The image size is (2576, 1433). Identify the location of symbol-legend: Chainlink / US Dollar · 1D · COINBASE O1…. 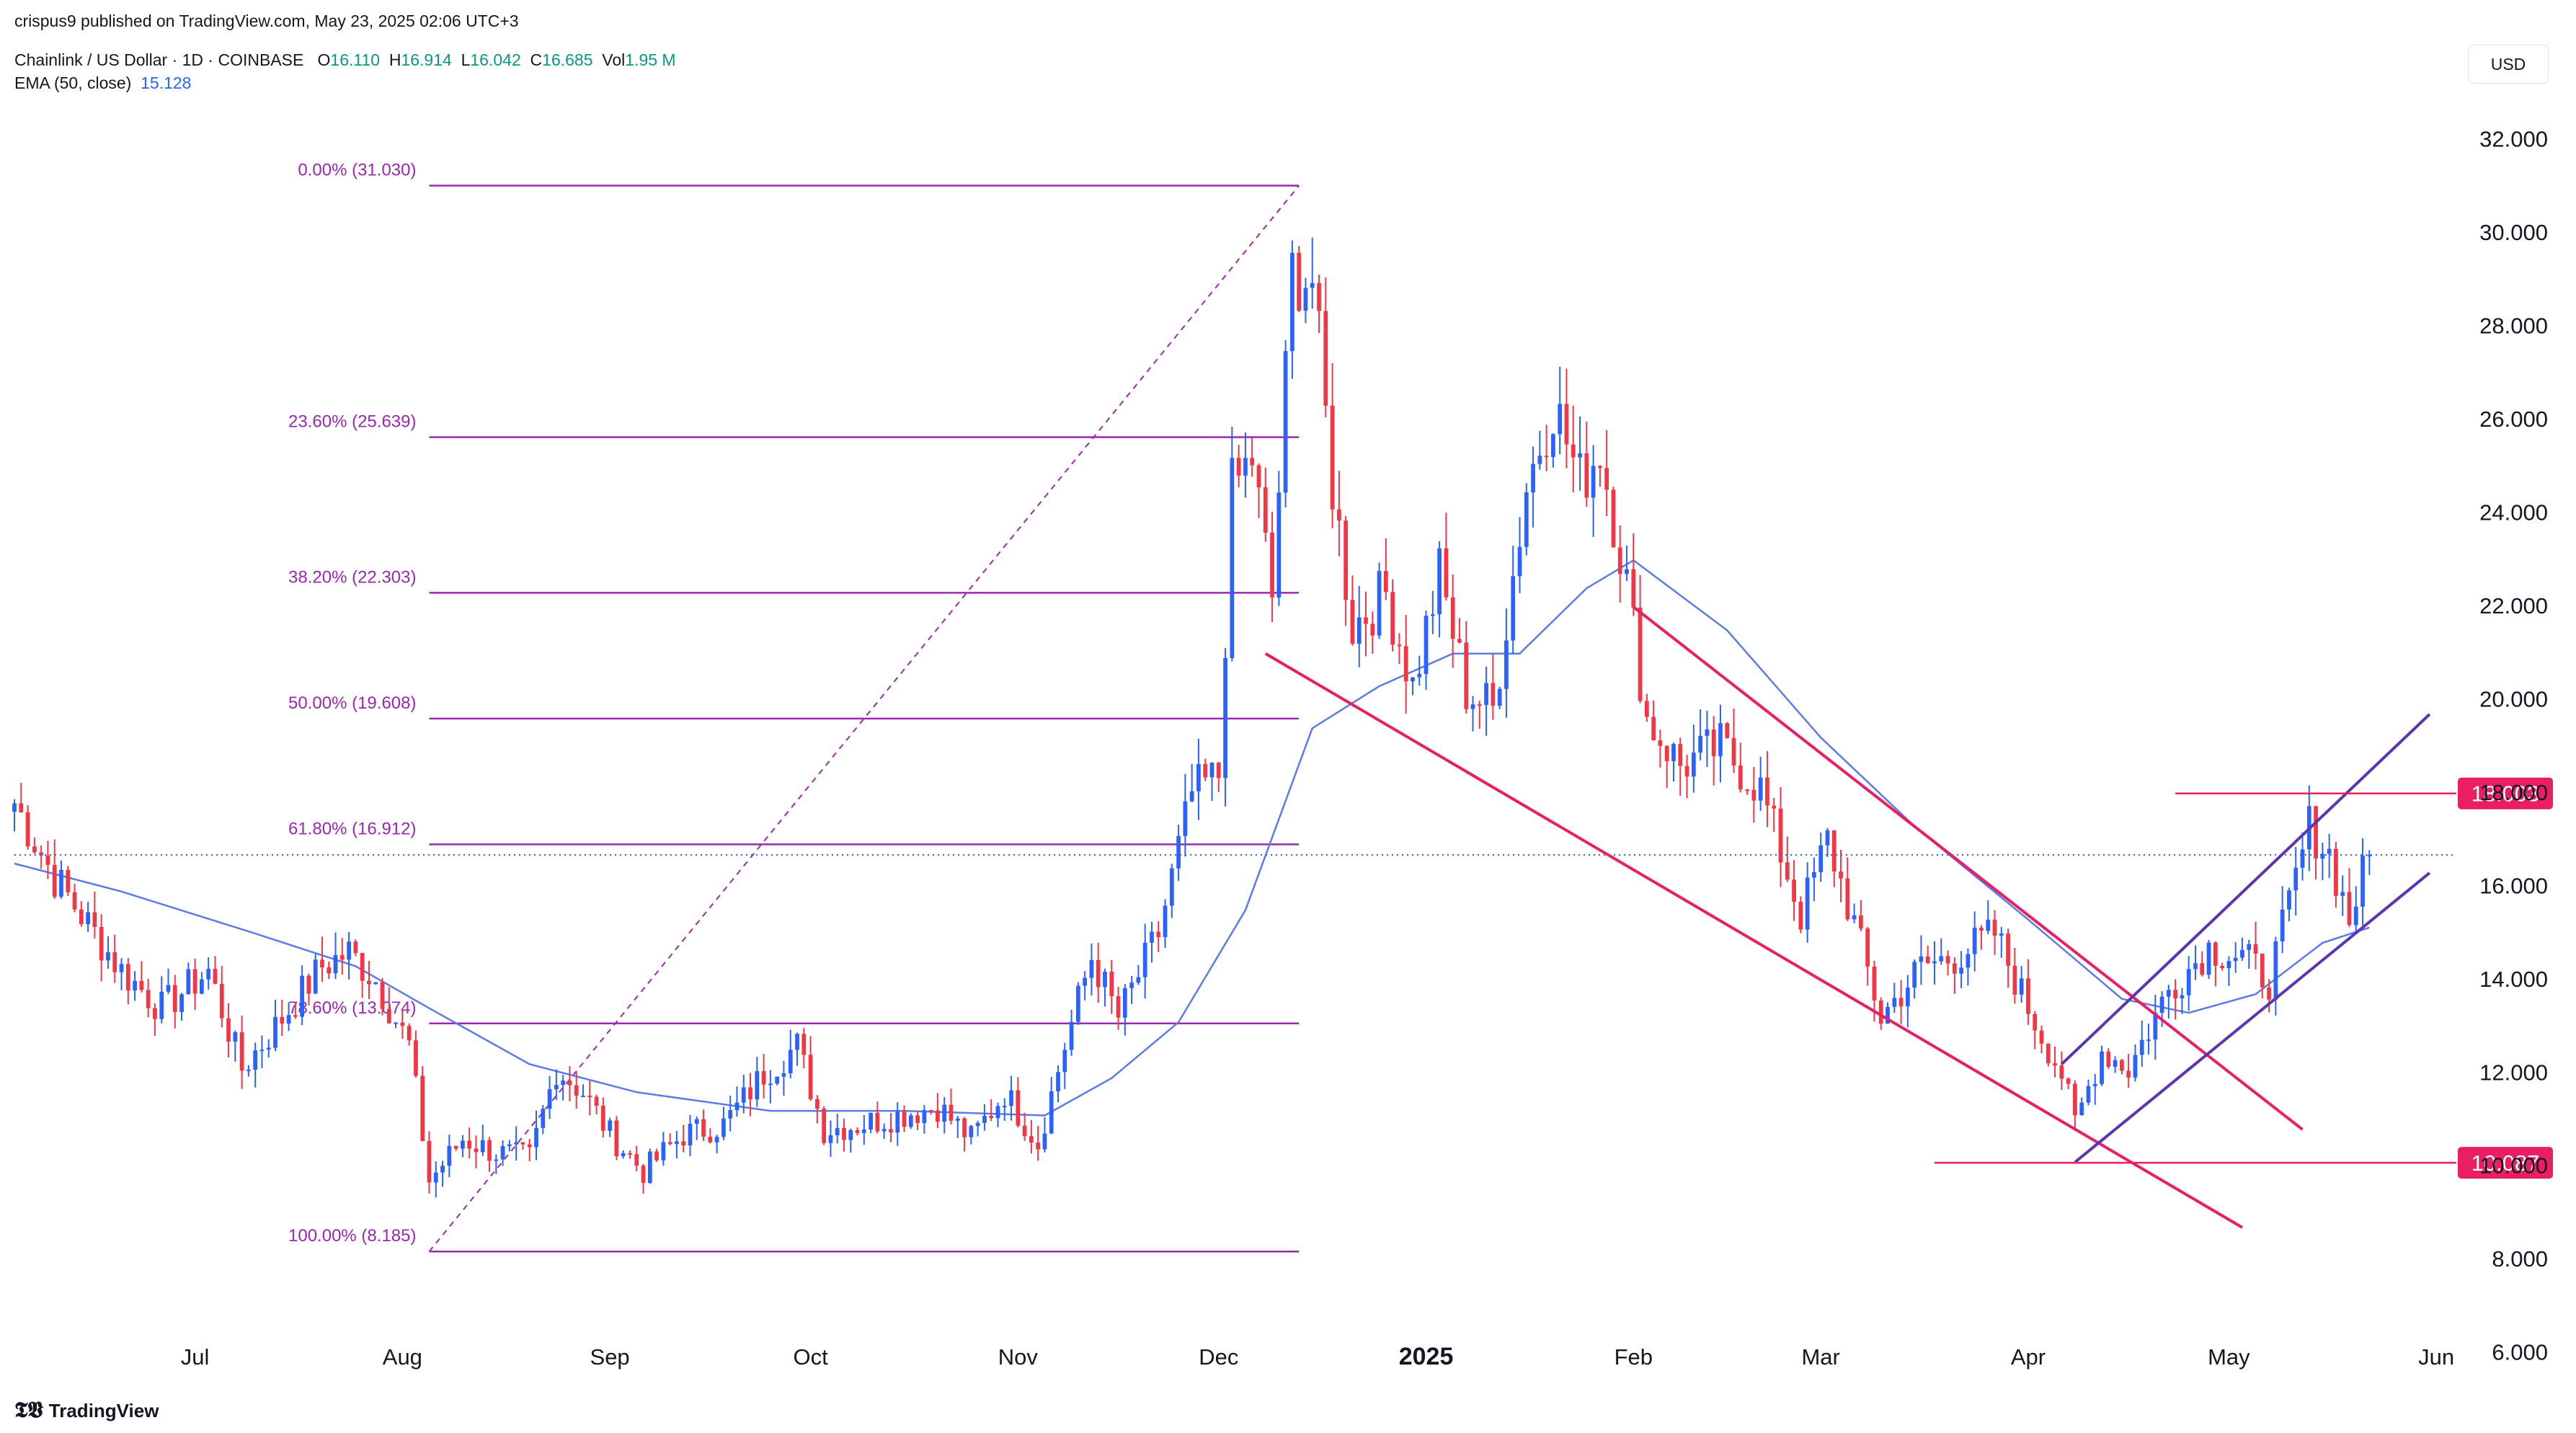
(345, 60).